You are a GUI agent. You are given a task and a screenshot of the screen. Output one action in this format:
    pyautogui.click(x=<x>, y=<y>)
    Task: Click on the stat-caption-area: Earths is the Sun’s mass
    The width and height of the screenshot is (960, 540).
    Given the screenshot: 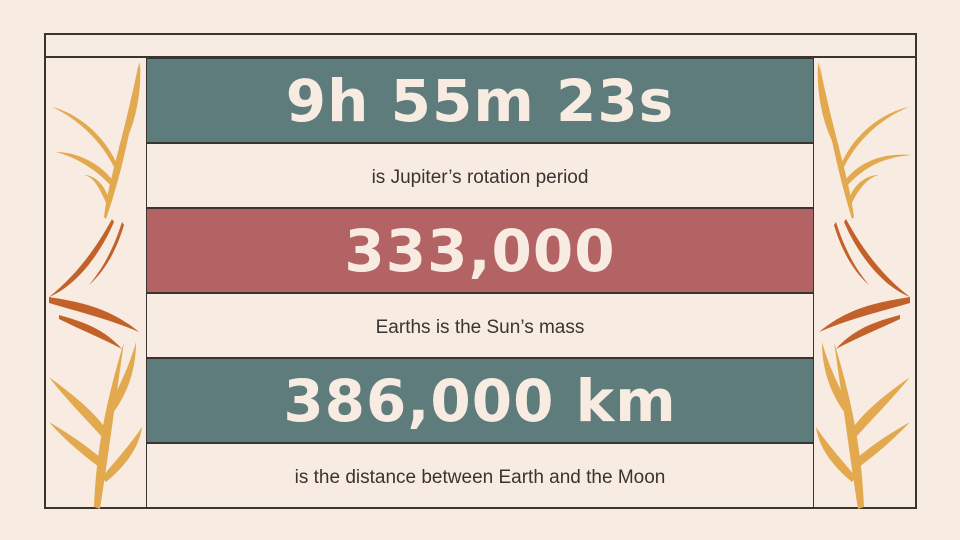 What is the action you would take?
    pyautogui.click(x=480, y=325)
    